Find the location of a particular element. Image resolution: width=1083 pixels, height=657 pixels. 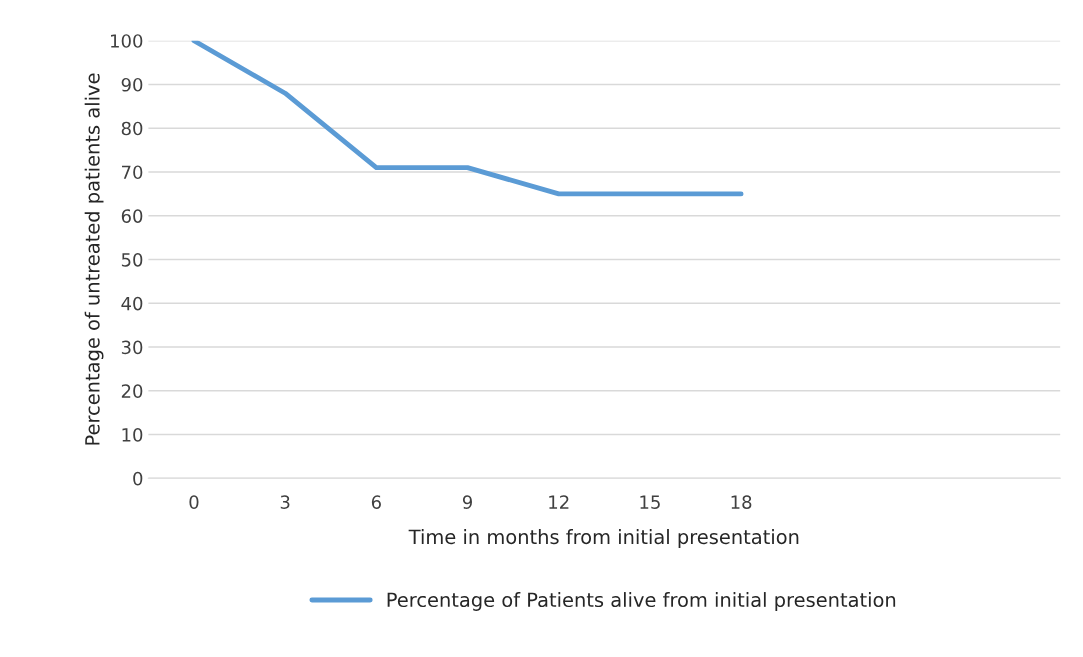

y-tick-label: 70 is located at coordinates (132, 172).